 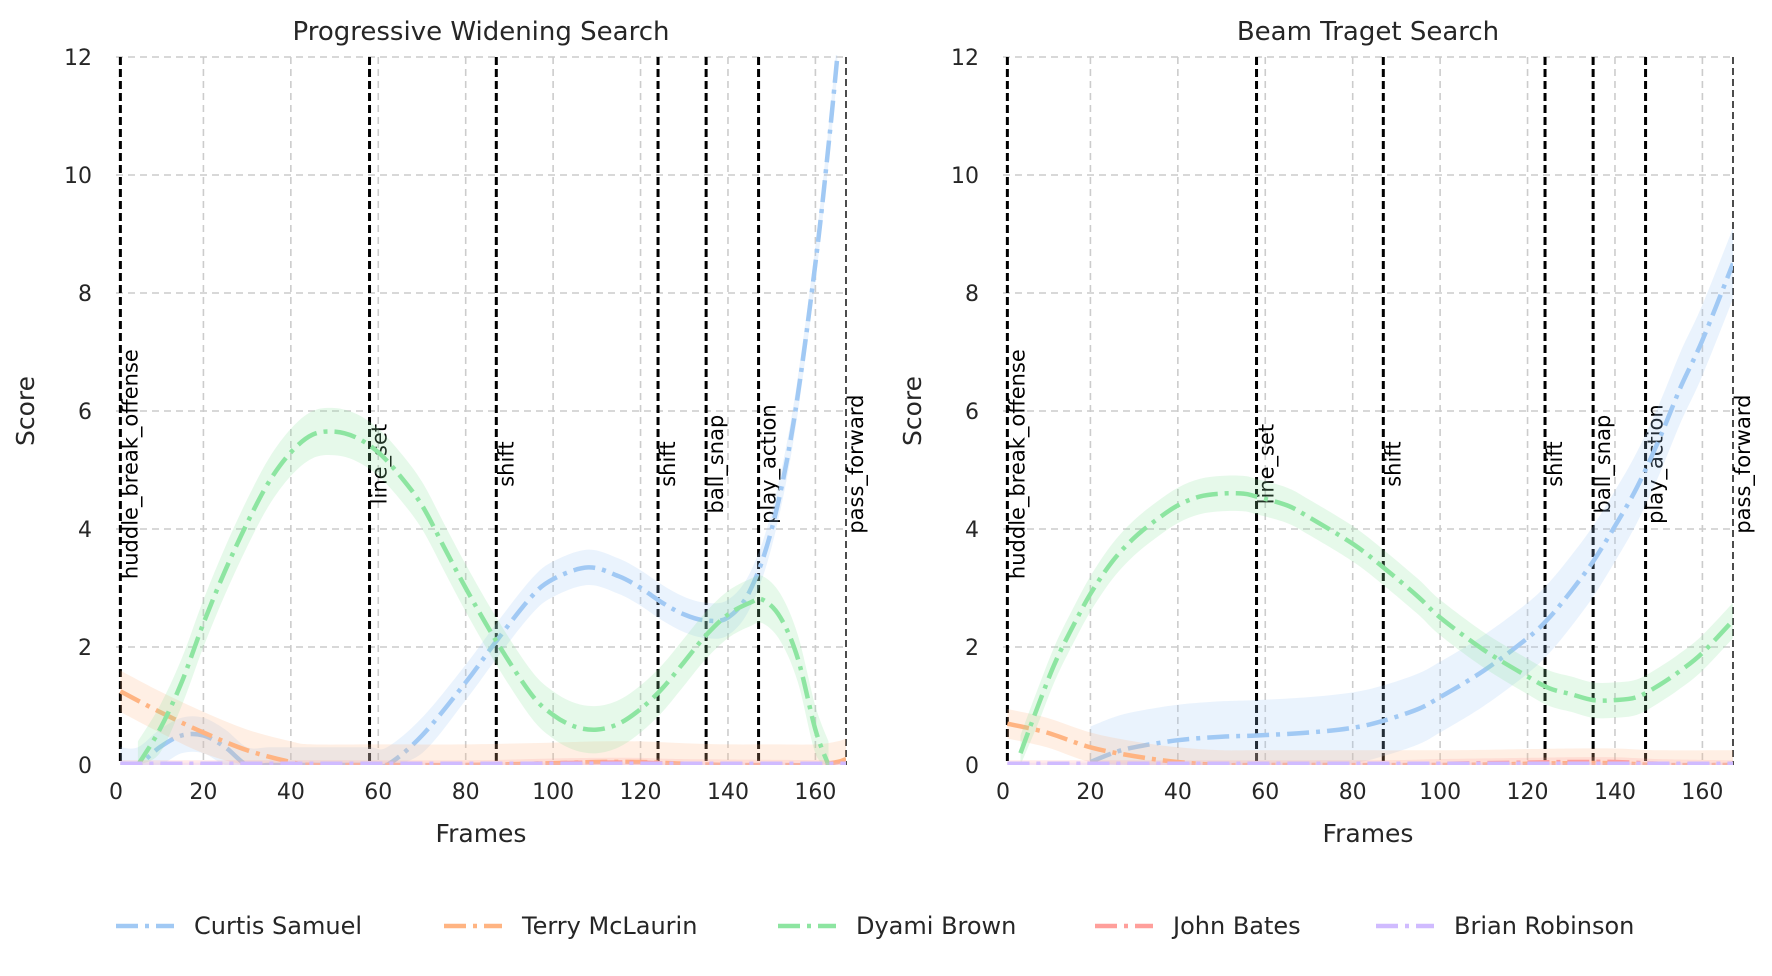 I want to click on legend-label-john-bates: John Bates, so click(x=1236, y=926).